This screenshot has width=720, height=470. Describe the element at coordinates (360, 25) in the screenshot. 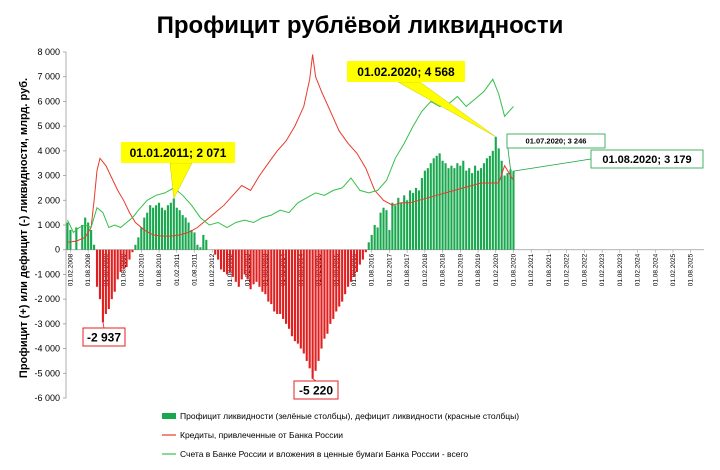

I see `chart-title: Профицит рублёвой ликвидности` at that location.